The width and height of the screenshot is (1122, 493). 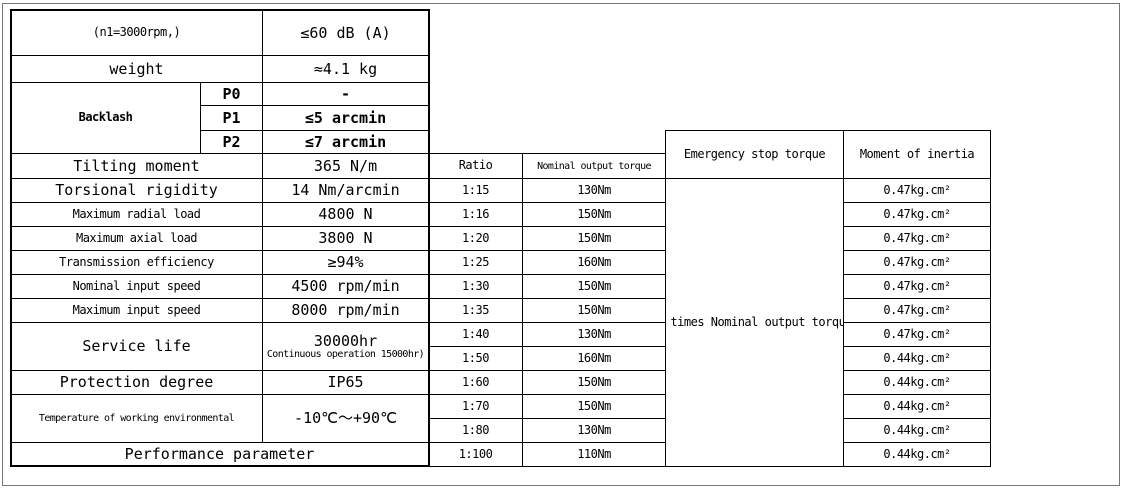 I want to click on cell-text: Service life, so click(x=136, y=346).